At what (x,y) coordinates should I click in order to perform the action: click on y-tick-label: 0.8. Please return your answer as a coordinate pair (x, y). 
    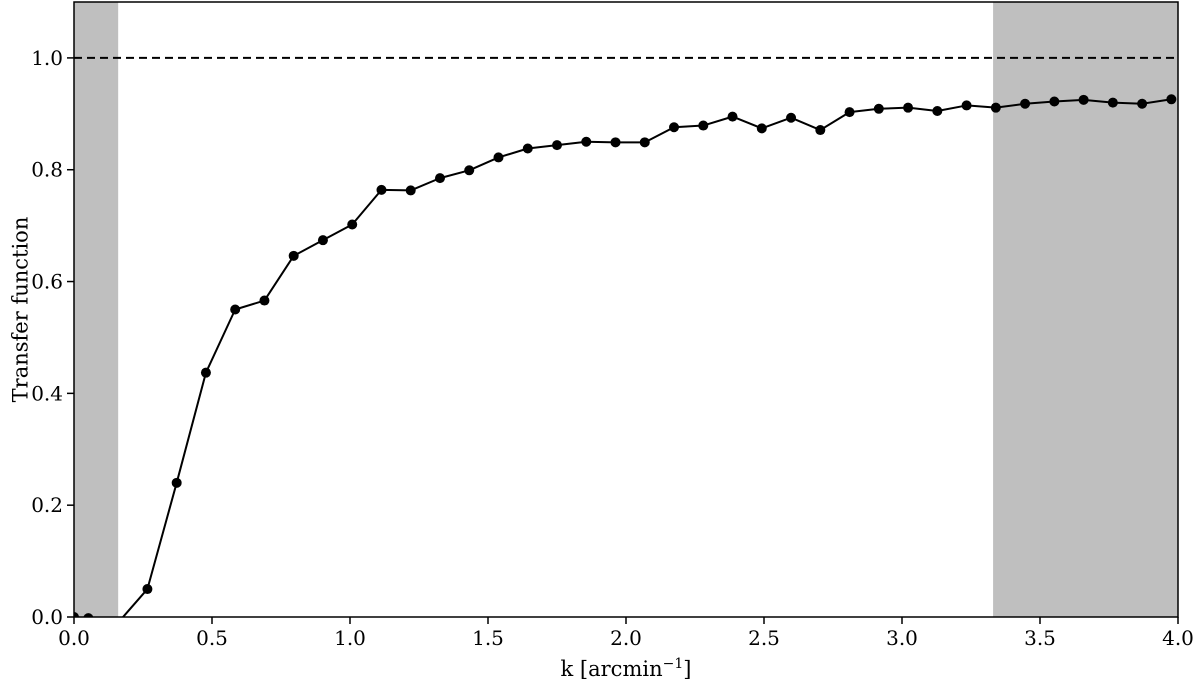
    Looking at the image, I should click on (47, 170).